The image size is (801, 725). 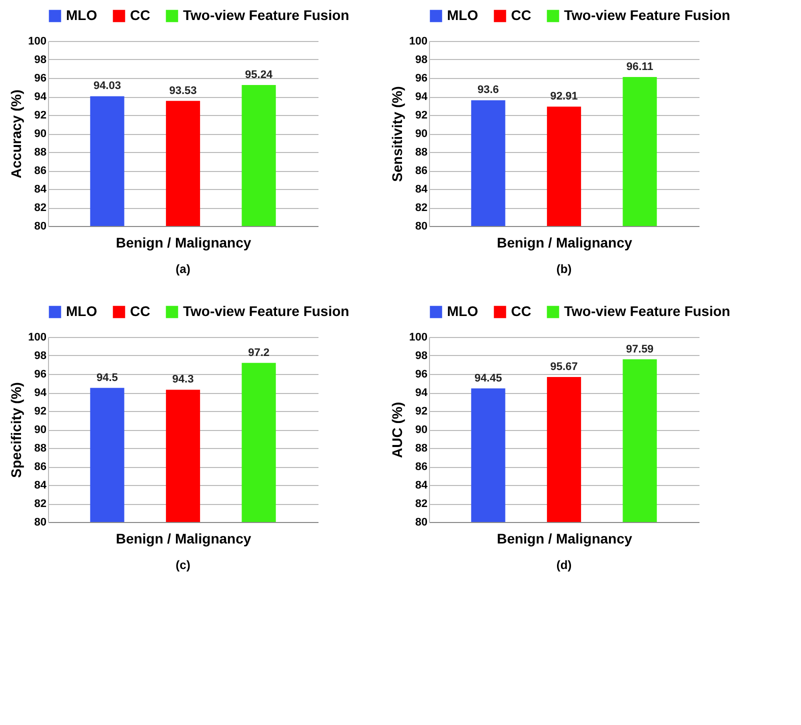 I want to click on y-axis-title: Specificity (%), so click(x=16, y=430).